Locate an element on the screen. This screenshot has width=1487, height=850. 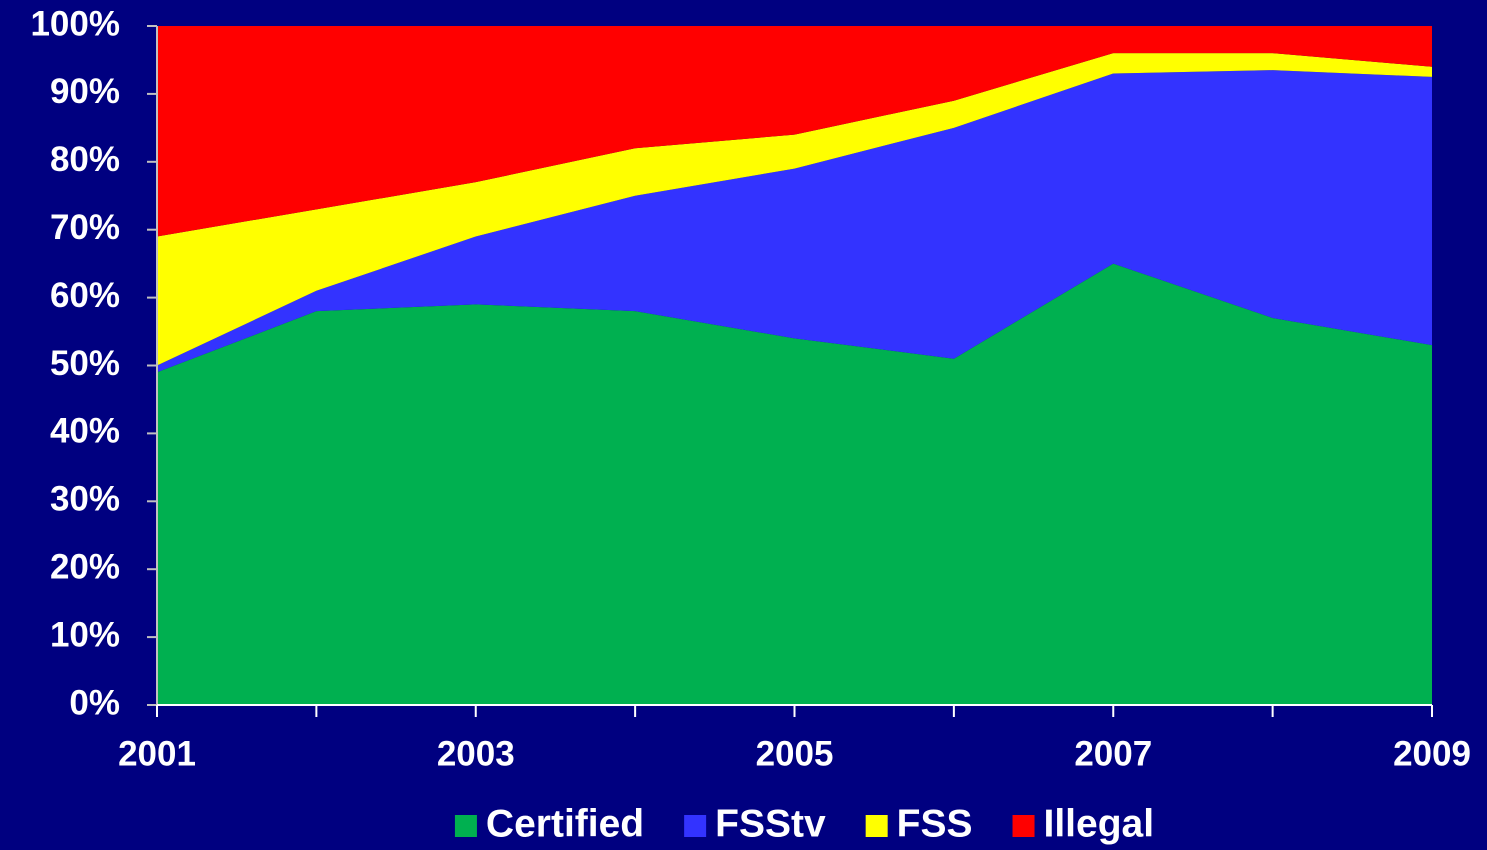
y-tick-label: 10% is located at coordinates (85, 634).